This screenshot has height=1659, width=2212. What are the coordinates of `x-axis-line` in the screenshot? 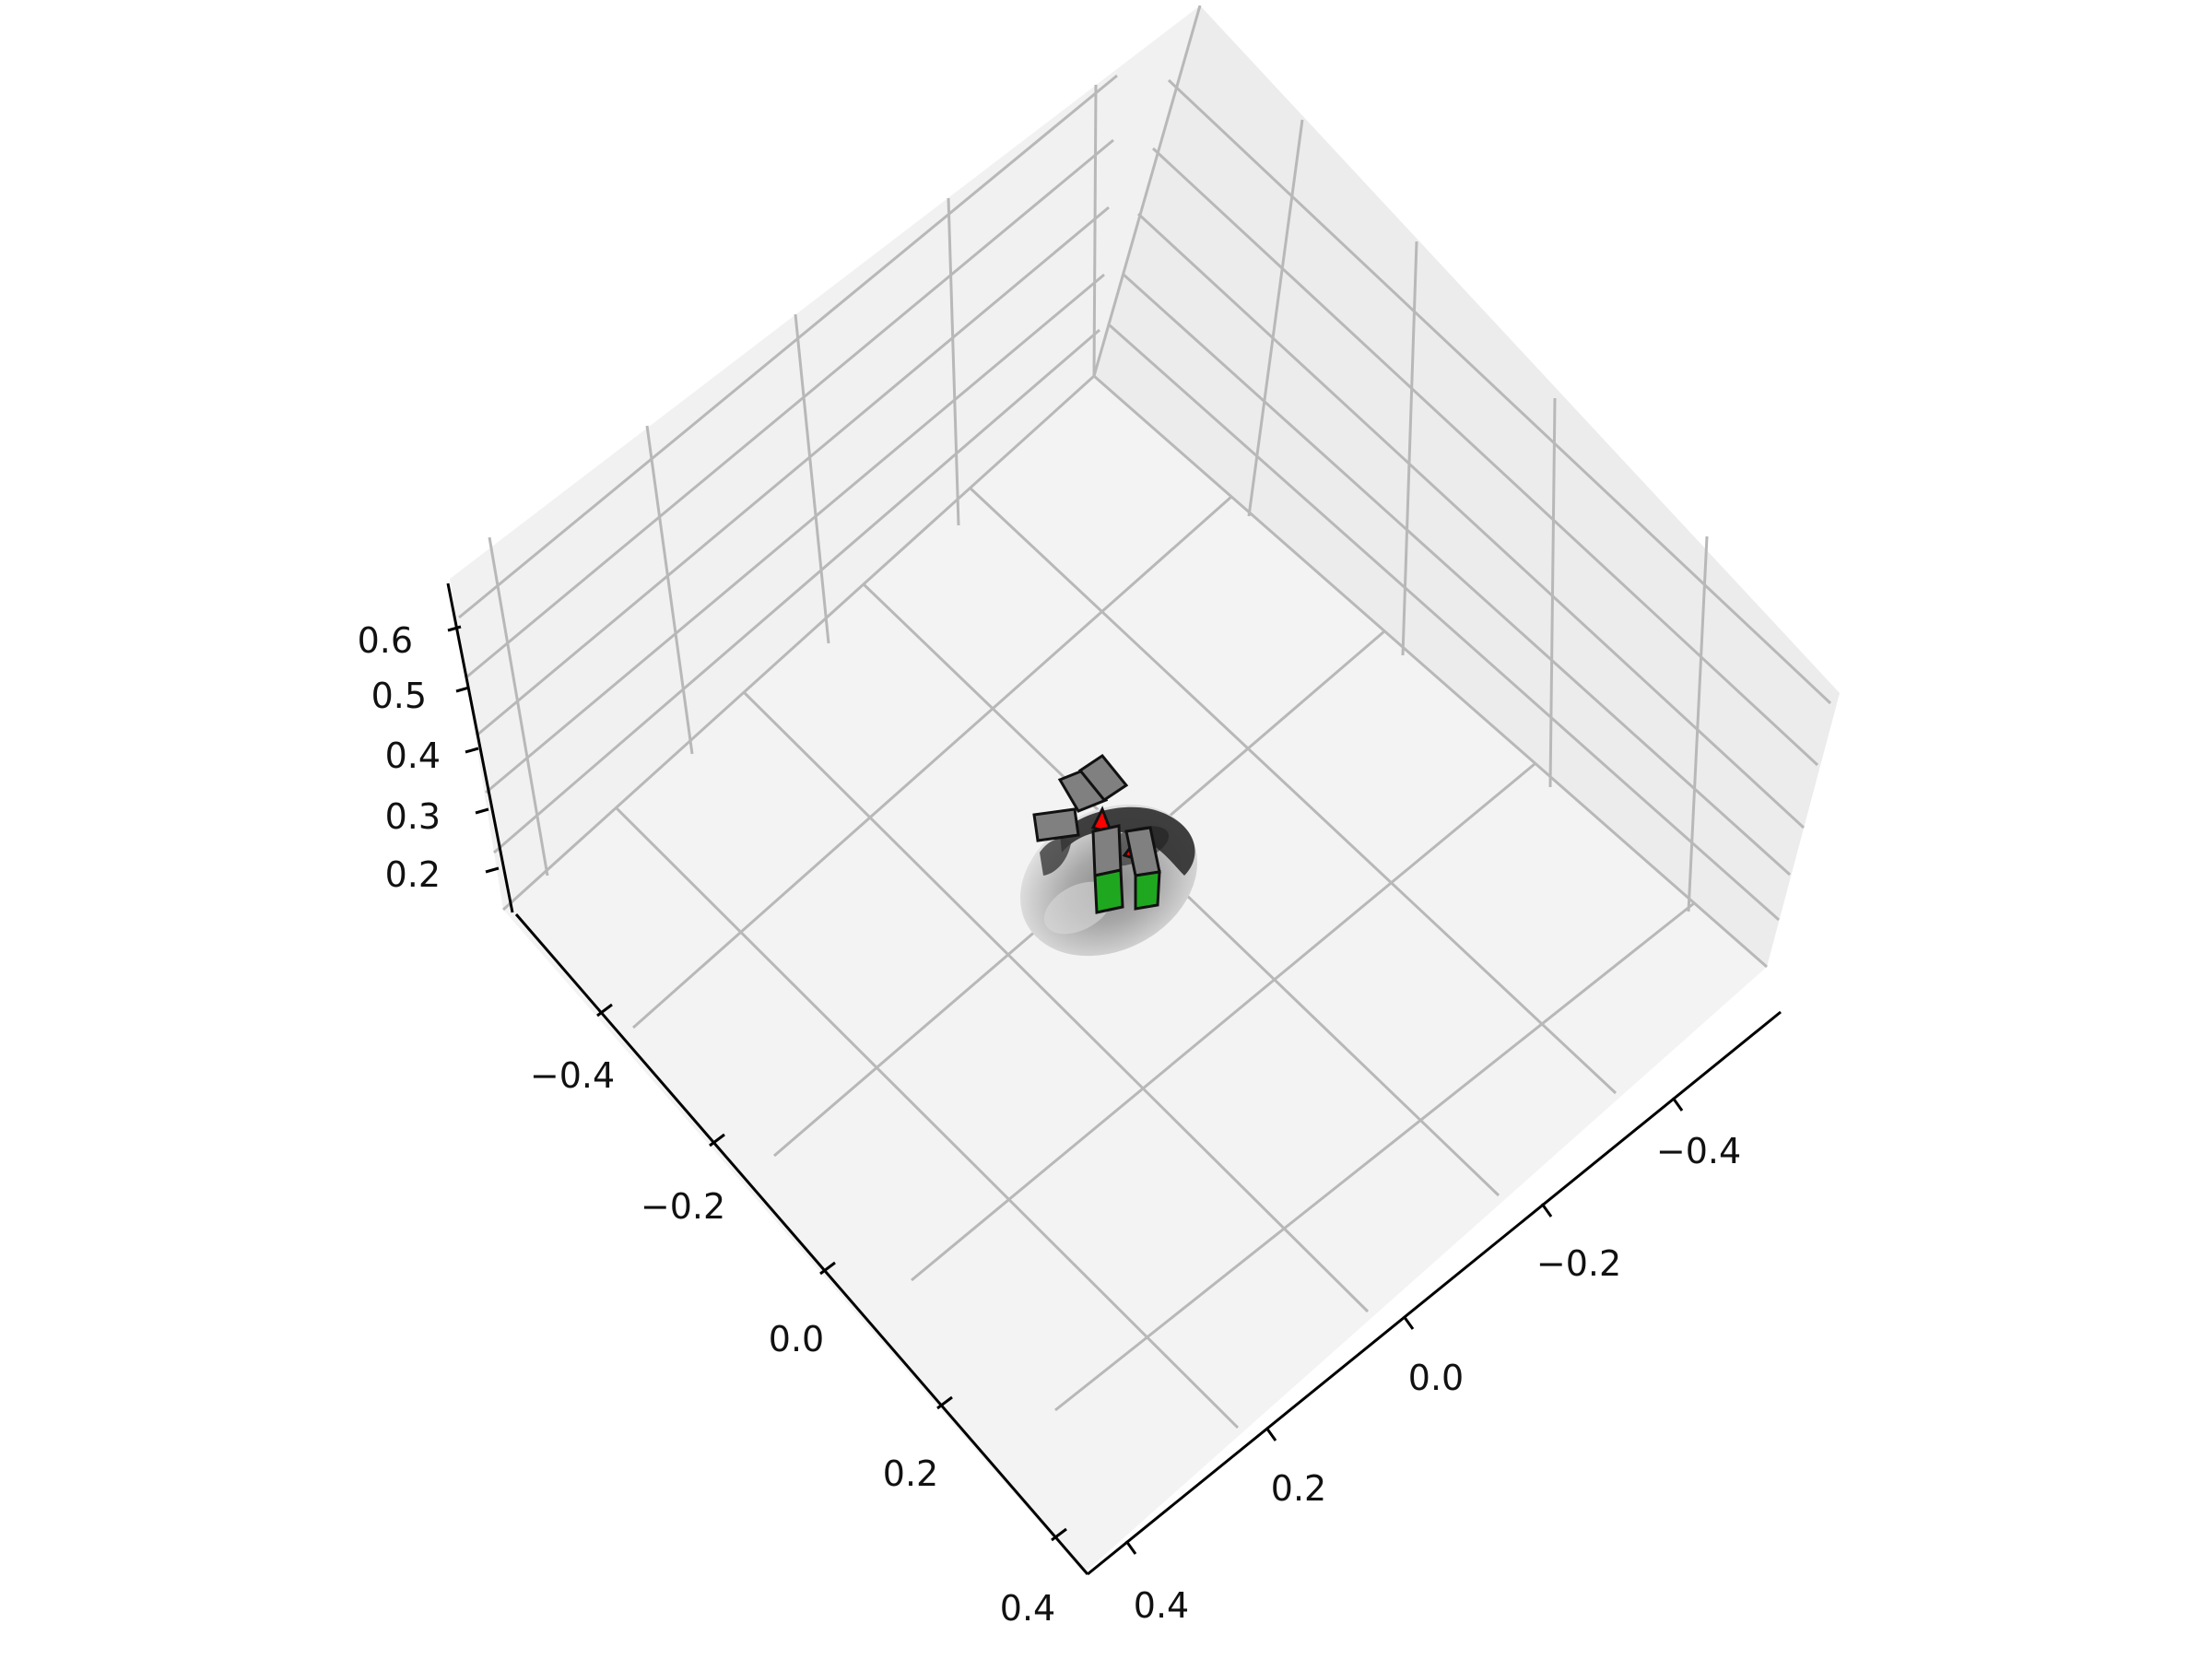 It's located at (801, 1244).